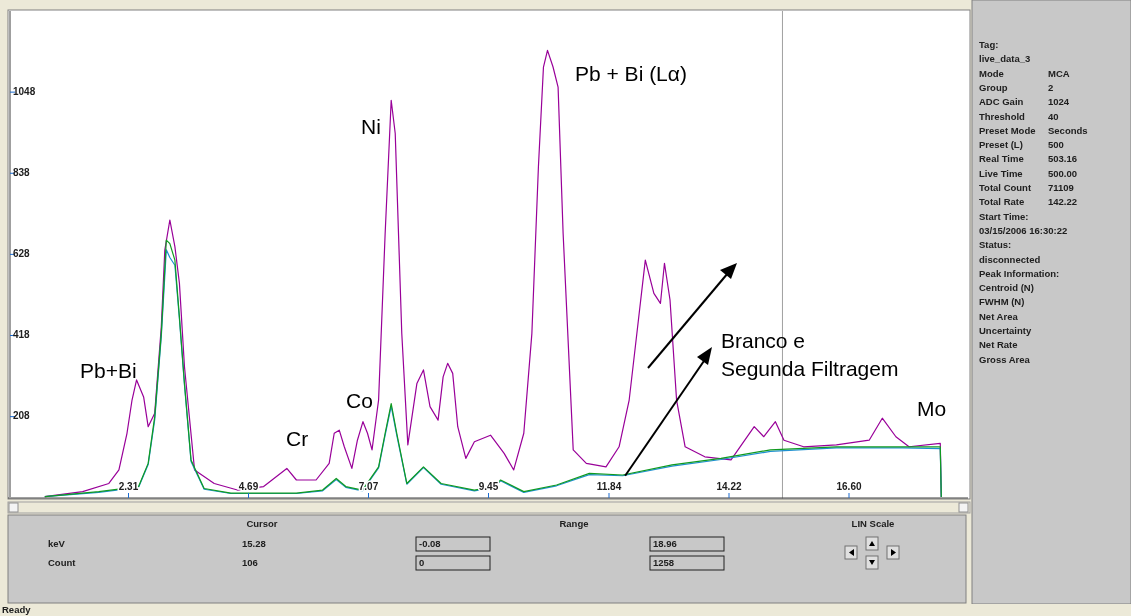 The width and height of the screenshot is (1131, 616). What do you see at coordinates (254, 543) in the screenshot?
I see `text: 15.28` at bounding box center [254, 543].